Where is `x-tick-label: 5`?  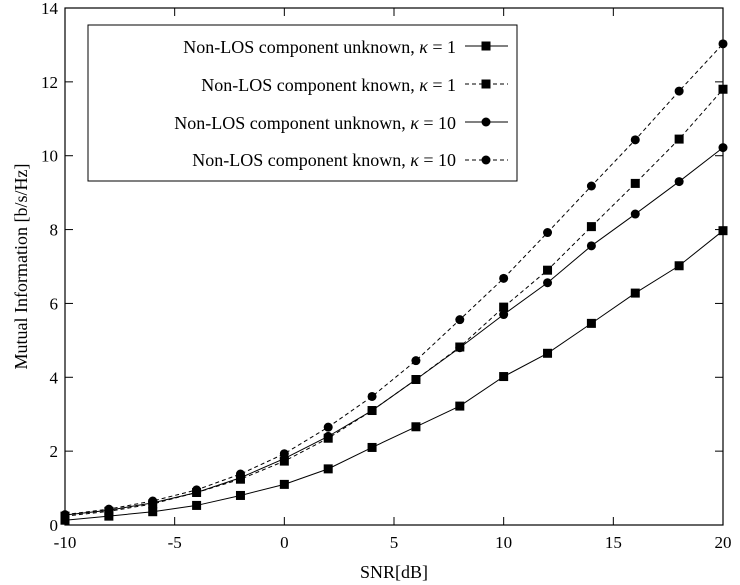 x-tick-label: 5 is located at coordinates (394, 542).